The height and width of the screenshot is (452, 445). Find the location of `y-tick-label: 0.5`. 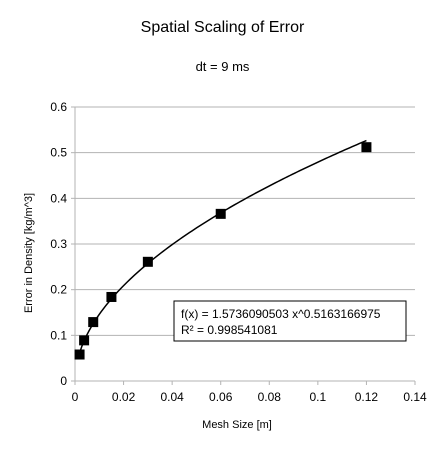

y-tick-label: 0.5 is located at coordinates (58, 153).